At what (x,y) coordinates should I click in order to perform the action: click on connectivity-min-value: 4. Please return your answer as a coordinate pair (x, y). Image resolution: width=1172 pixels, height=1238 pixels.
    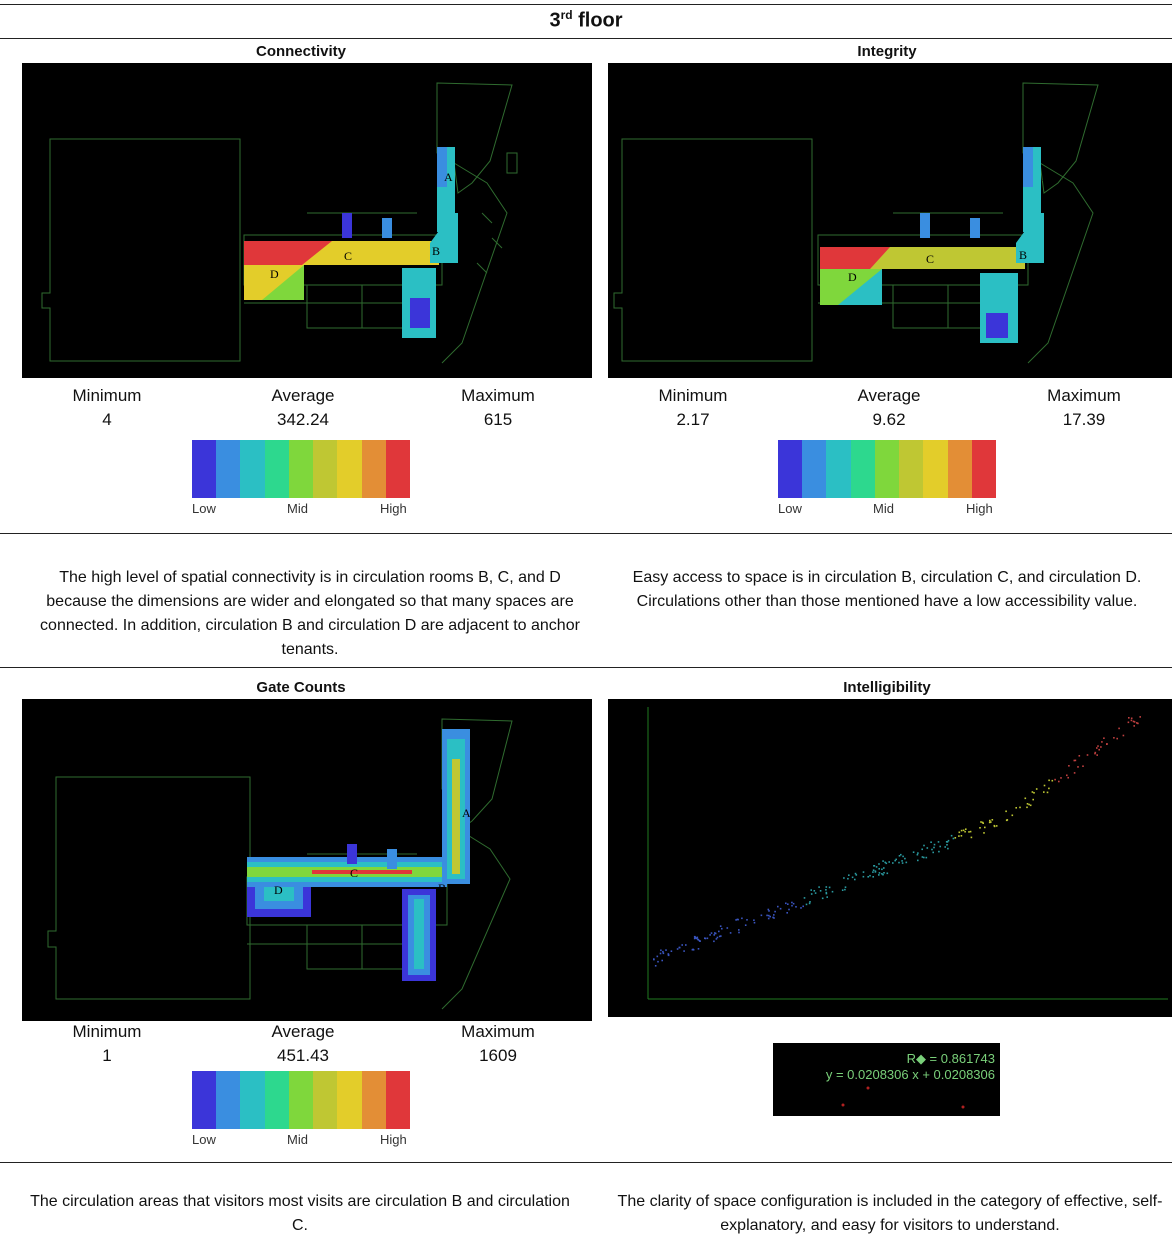
    Looking at the image, I should click on (107, 419).